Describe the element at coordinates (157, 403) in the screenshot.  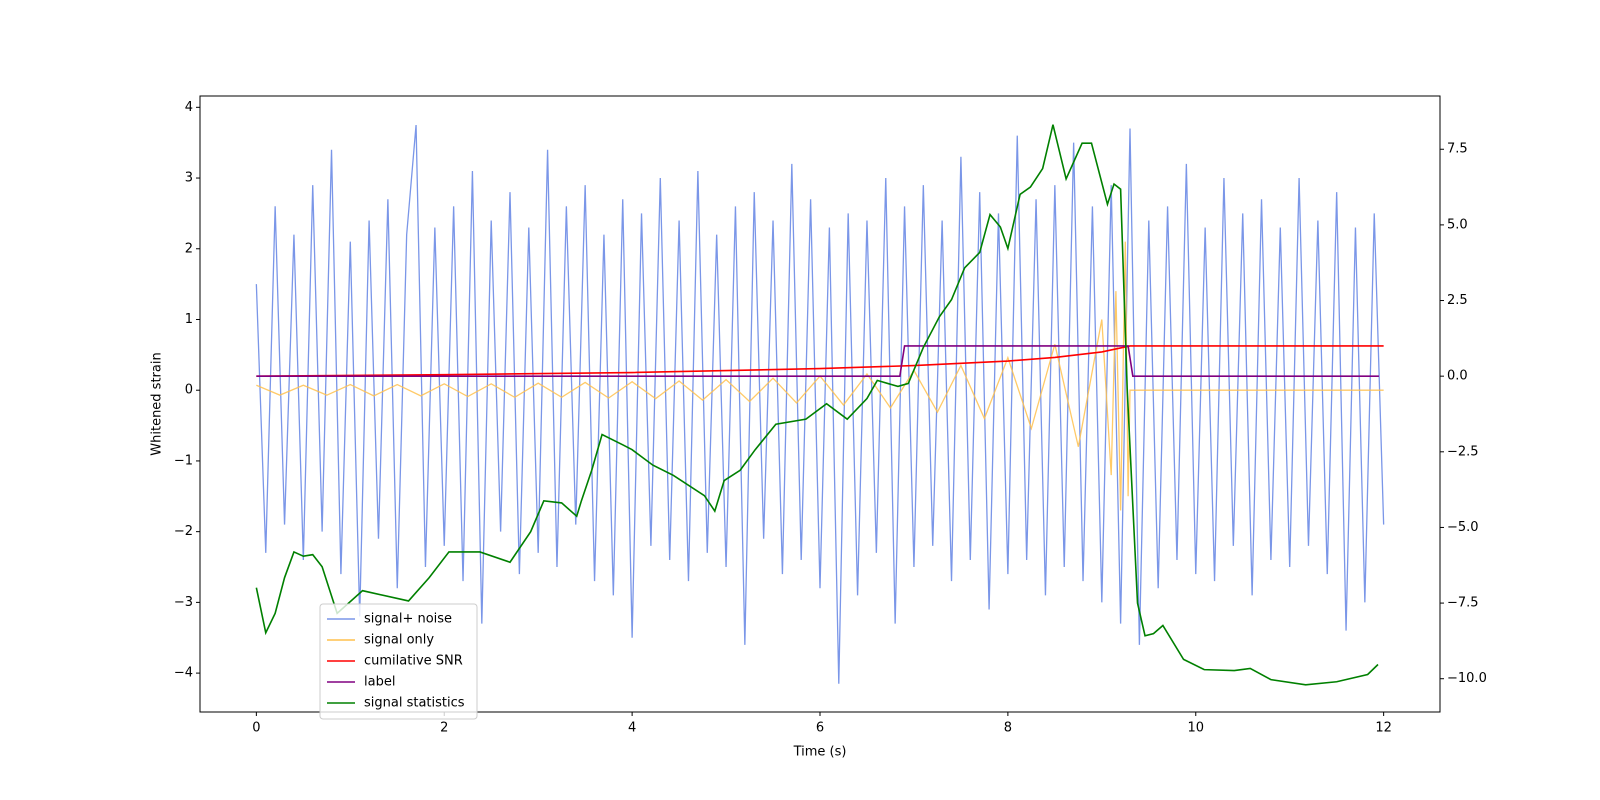
I see `y-axis-label: Whitened strain` at that location.